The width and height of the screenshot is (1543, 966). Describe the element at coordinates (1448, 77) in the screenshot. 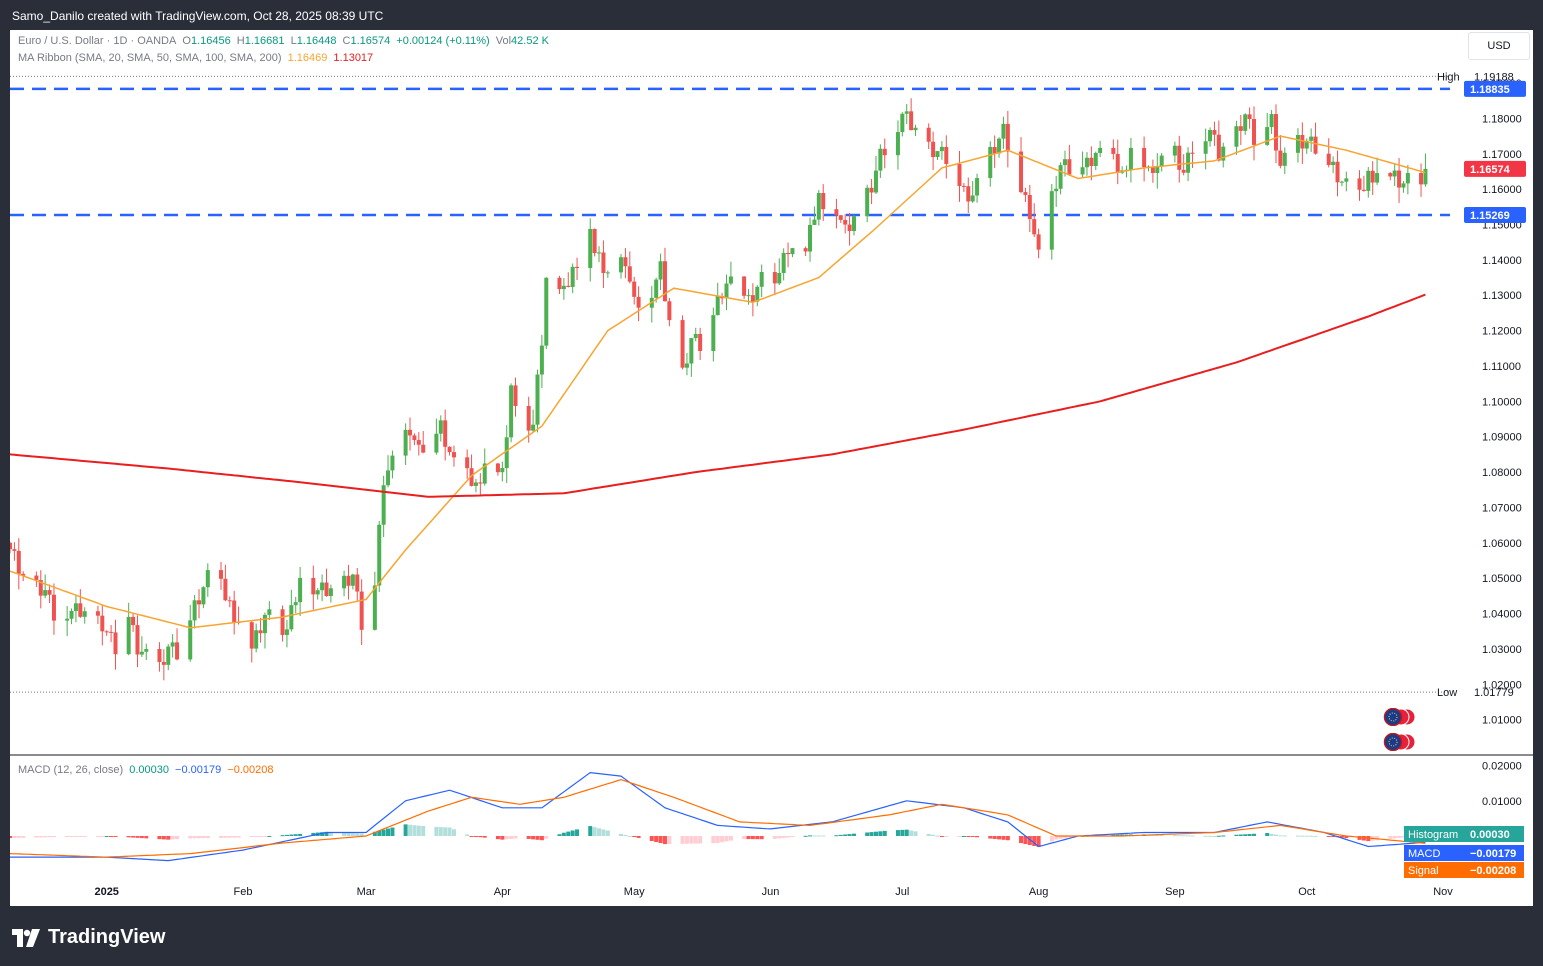

I see `high-label: High` at that location.